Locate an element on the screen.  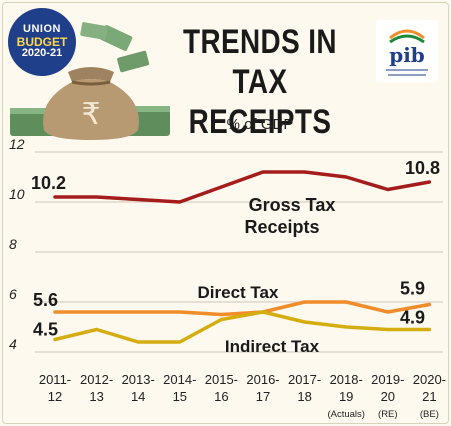
x-tick-label: (Actuals) is located at coordinates (345, 414).